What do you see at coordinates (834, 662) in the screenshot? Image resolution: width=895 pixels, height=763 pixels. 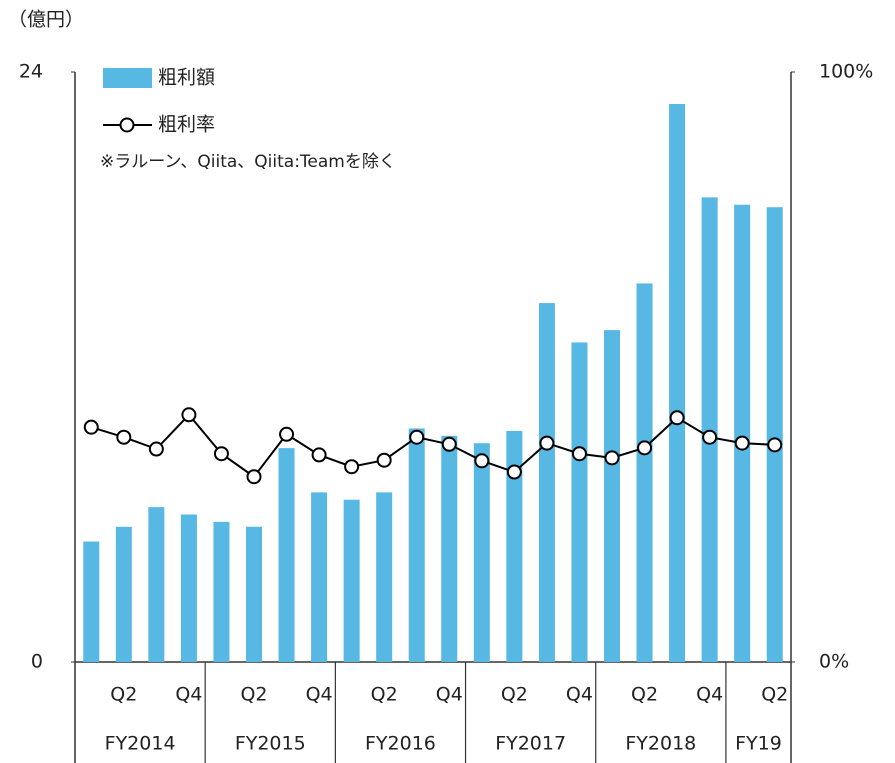 I see `y2-tick-label: 0%` at bounding box center [834, 662].